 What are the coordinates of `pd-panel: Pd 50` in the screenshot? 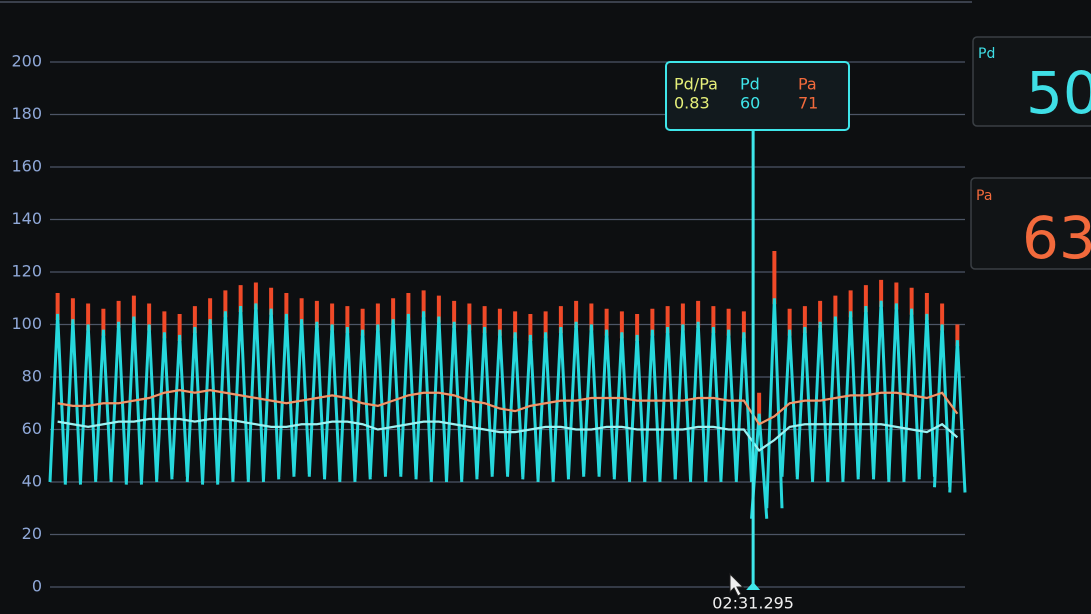 It's located at (1031, 81).